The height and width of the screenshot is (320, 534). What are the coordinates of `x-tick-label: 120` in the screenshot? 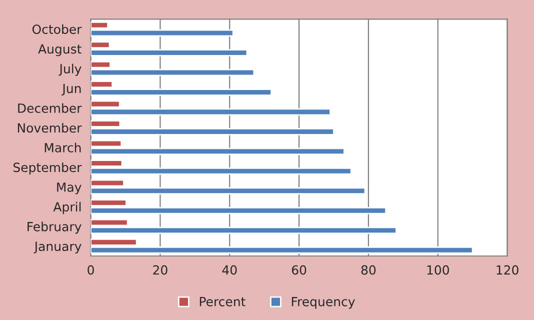 It's located at (507, 270).